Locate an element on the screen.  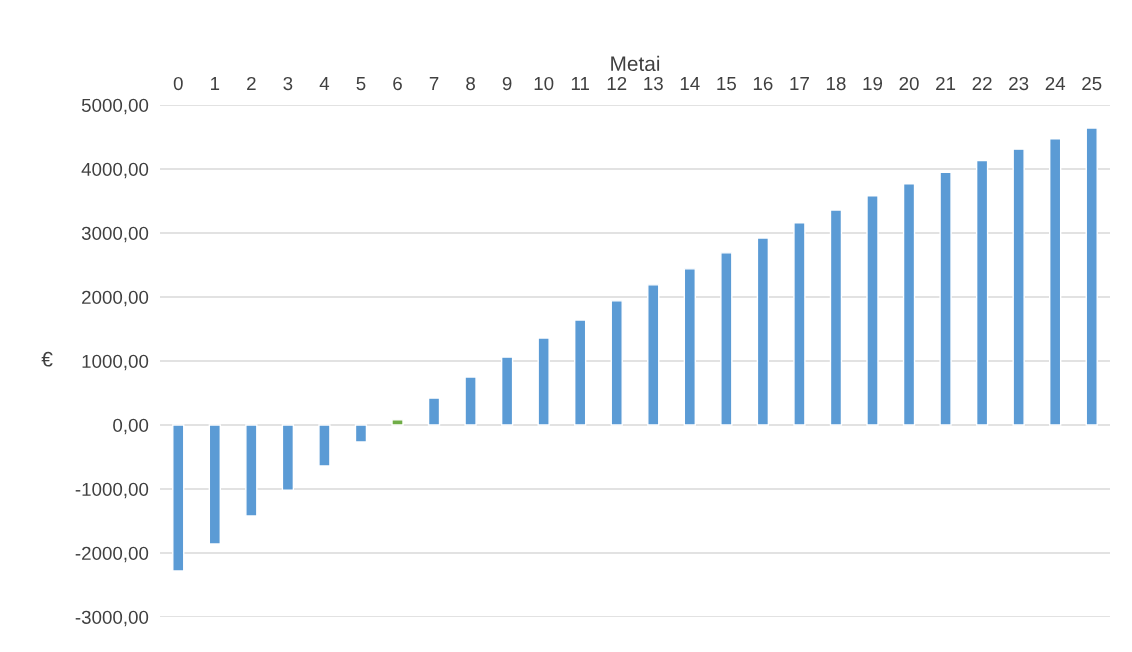
y-tick-label: -1000,00 is located at coordinates (112, 490).